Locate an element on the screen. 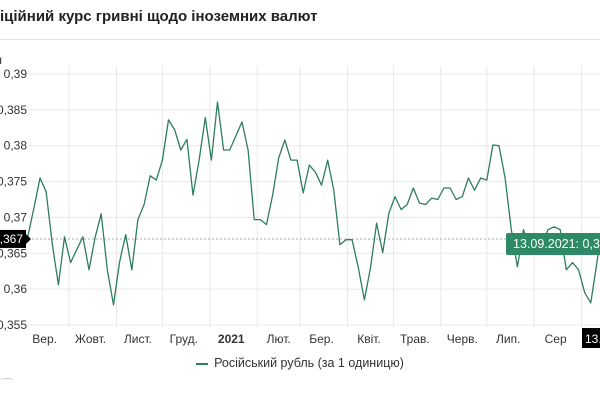 The height and width of the screenshot is (400, 600). x-tick-label: Жовт. is located at coordinates (90, 339).